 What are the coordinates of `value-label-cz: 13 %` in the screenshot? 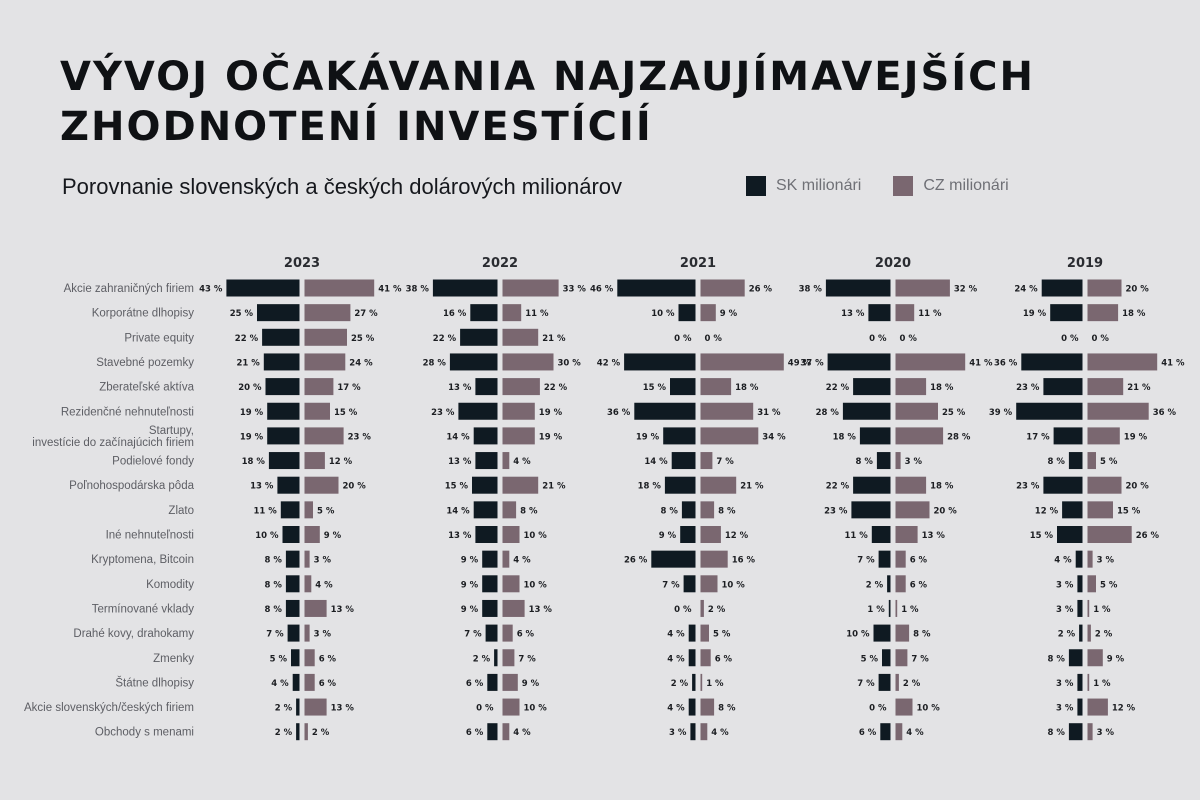 It's located at (934, 536).